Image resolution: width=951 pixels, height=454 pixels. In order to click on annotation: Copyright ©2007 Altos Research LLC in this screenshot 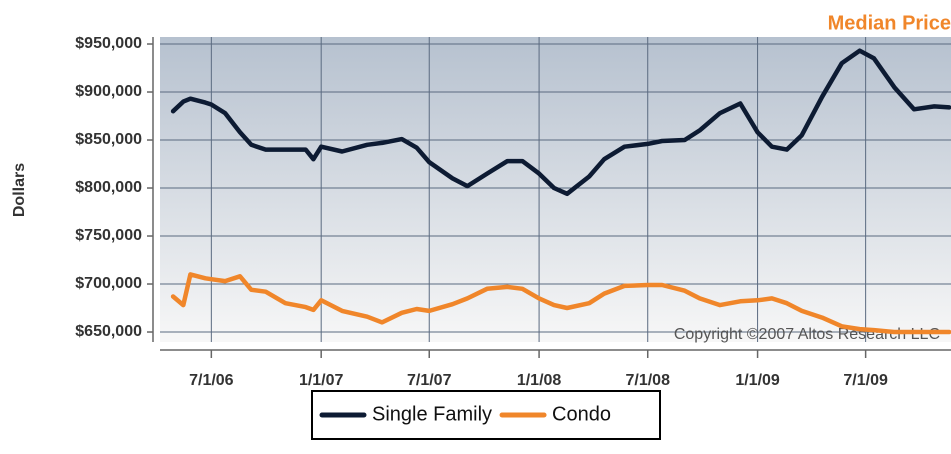, I will do `click(807, 334)`.